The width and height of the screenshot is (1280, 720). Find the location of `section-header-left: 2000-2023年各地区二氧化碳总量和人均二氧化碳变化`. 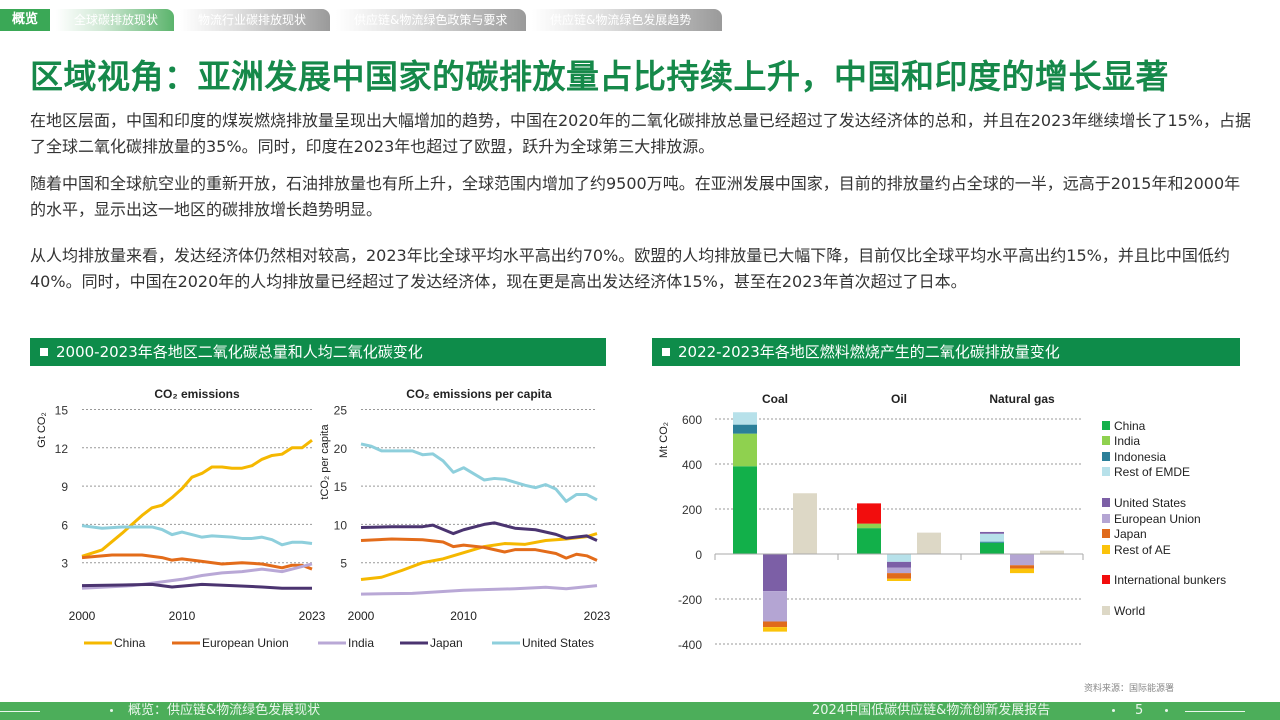

section-header-left: 2000-2023年各地区二氧化碳总量和人均二氧化碳变化 is located at coordinates (318, 352).